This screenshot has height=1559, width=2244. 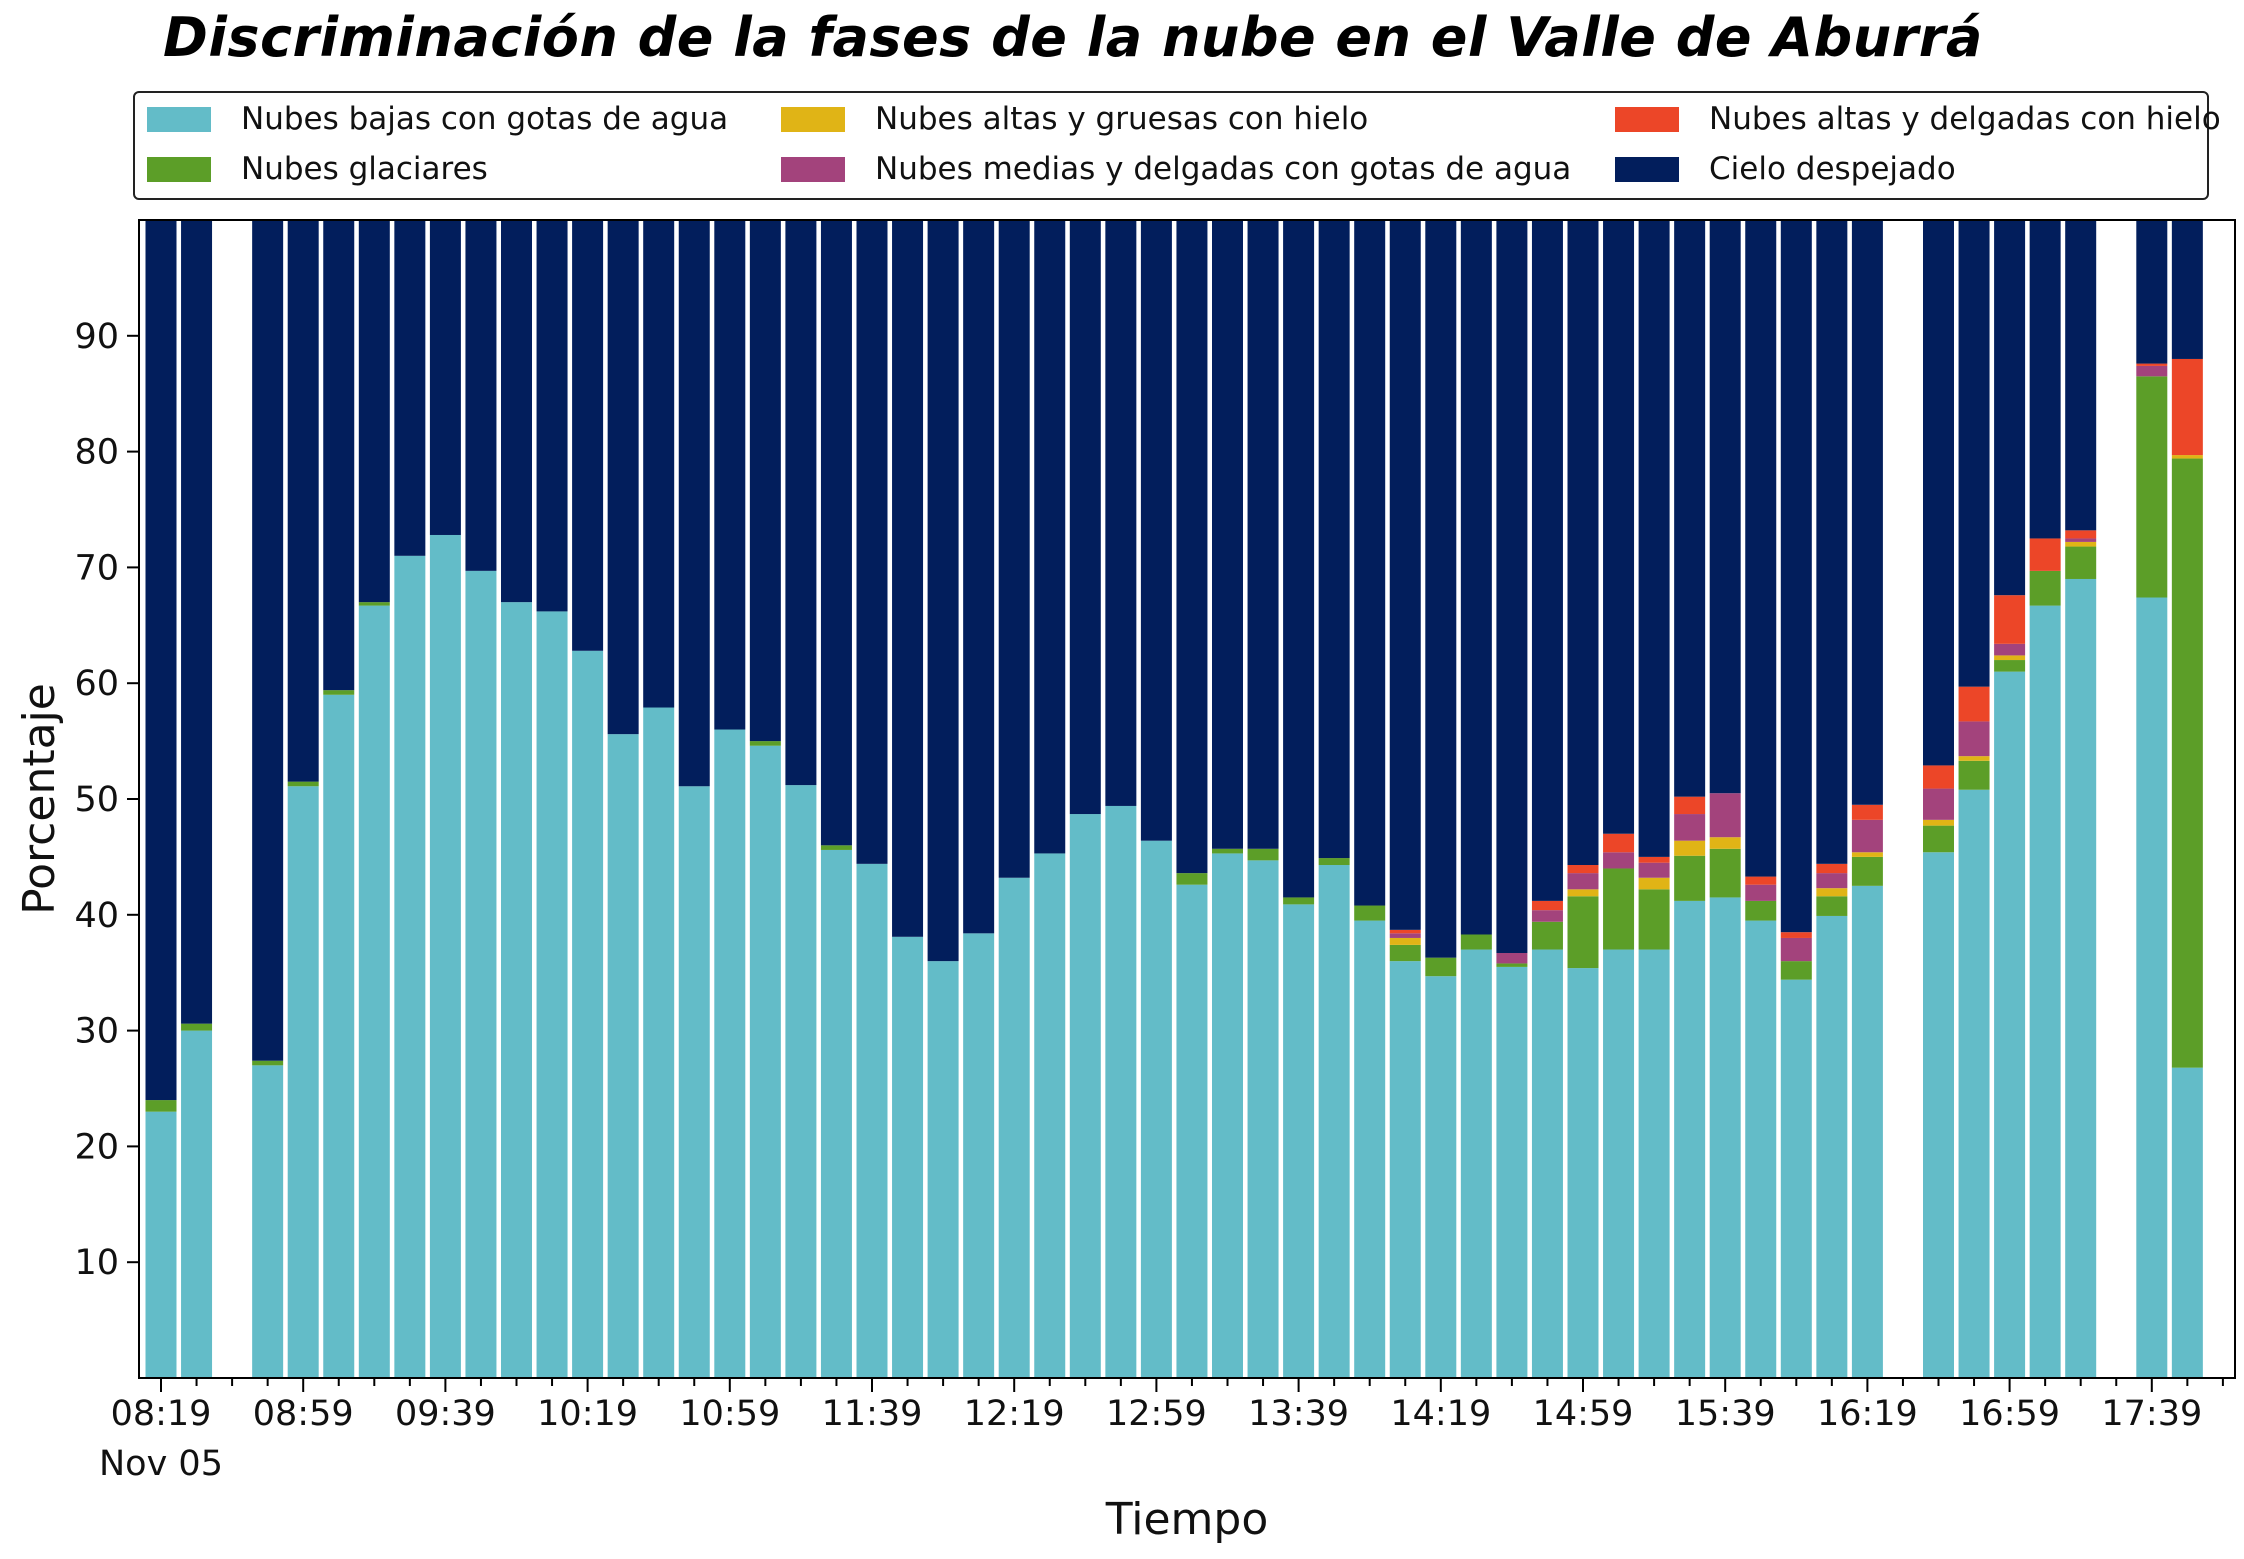 I want to click on bar-12:39, so click(x=1085, y=799).